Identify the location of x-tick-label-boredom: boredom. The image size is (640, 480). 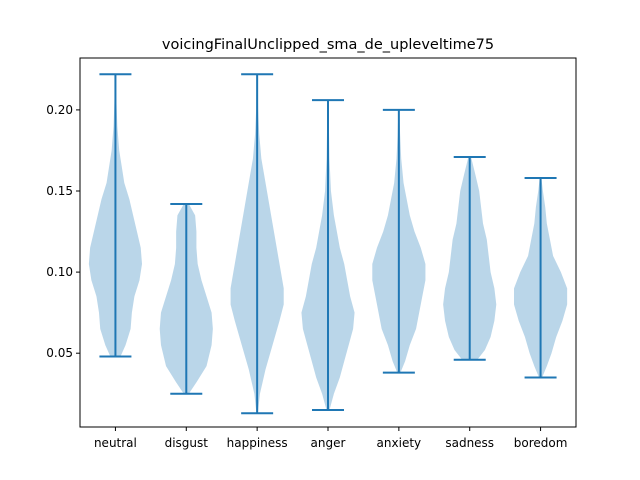
(541, 443).